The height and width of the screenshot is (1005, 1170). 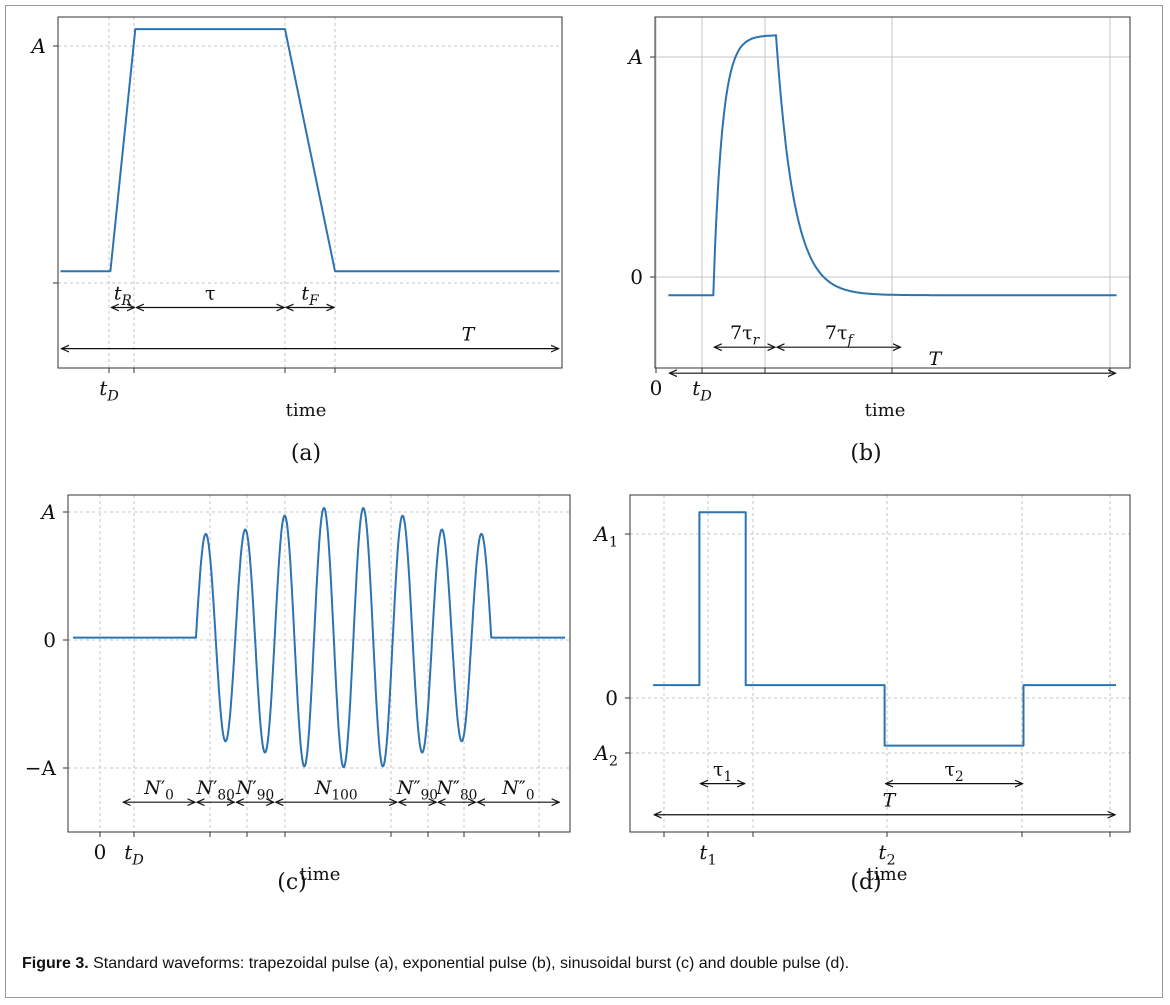 What do you see at coordinates (722, 772) in the screenshot?
I see `span-label: τ1` at bounding box center [722, 772].